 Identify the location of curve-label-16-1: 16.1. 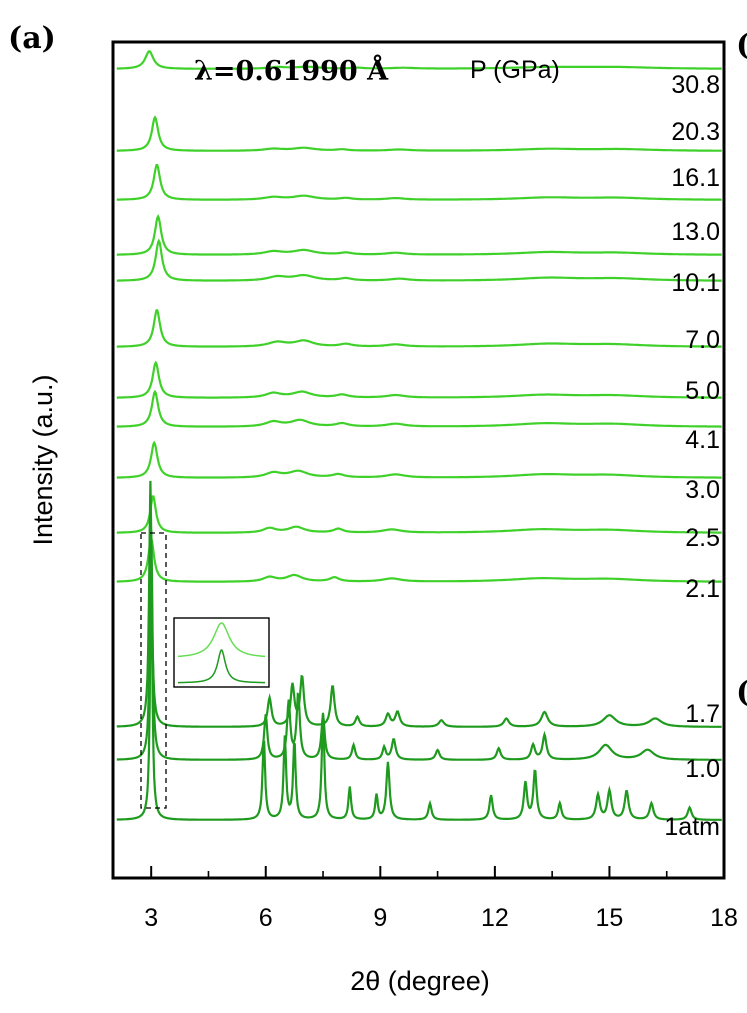
(695, 178).